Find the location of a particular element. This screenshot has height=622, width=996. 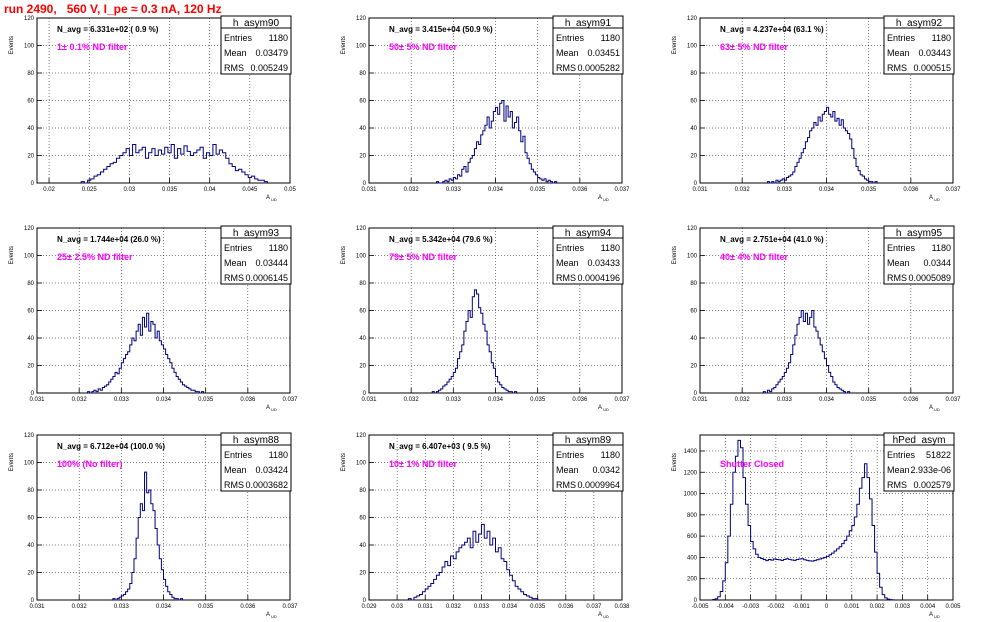

stats-value: 0.03451 is located at coordinates (603, 53).